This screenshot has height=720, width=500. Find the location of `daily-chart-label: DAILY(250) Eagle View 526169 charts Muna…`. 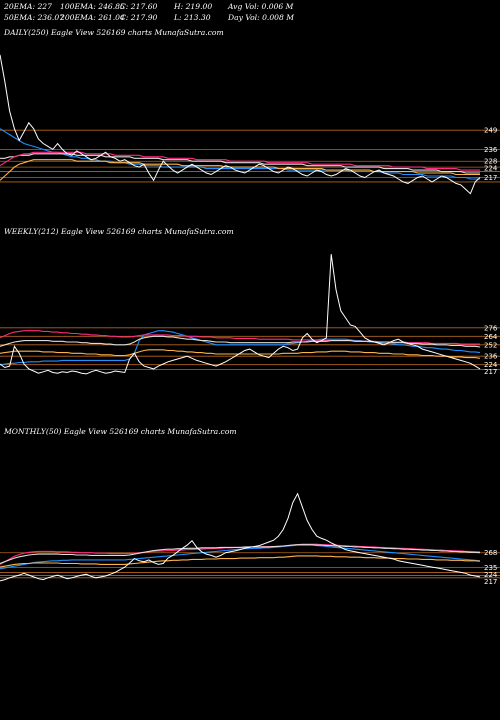

daily-chart-label: DAILY(250) Eagle View 526169 charts Muna… is located at coordinates (114, 32).